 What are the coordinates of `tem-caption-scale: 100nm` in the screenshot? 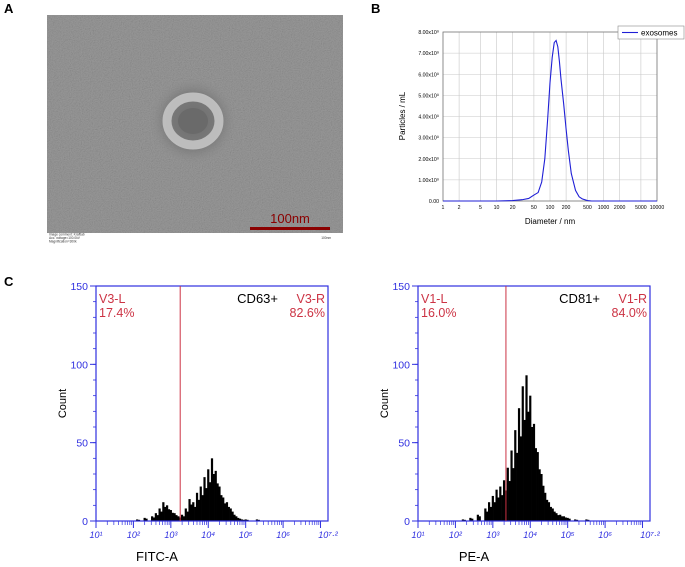 It's located at (326, 238).